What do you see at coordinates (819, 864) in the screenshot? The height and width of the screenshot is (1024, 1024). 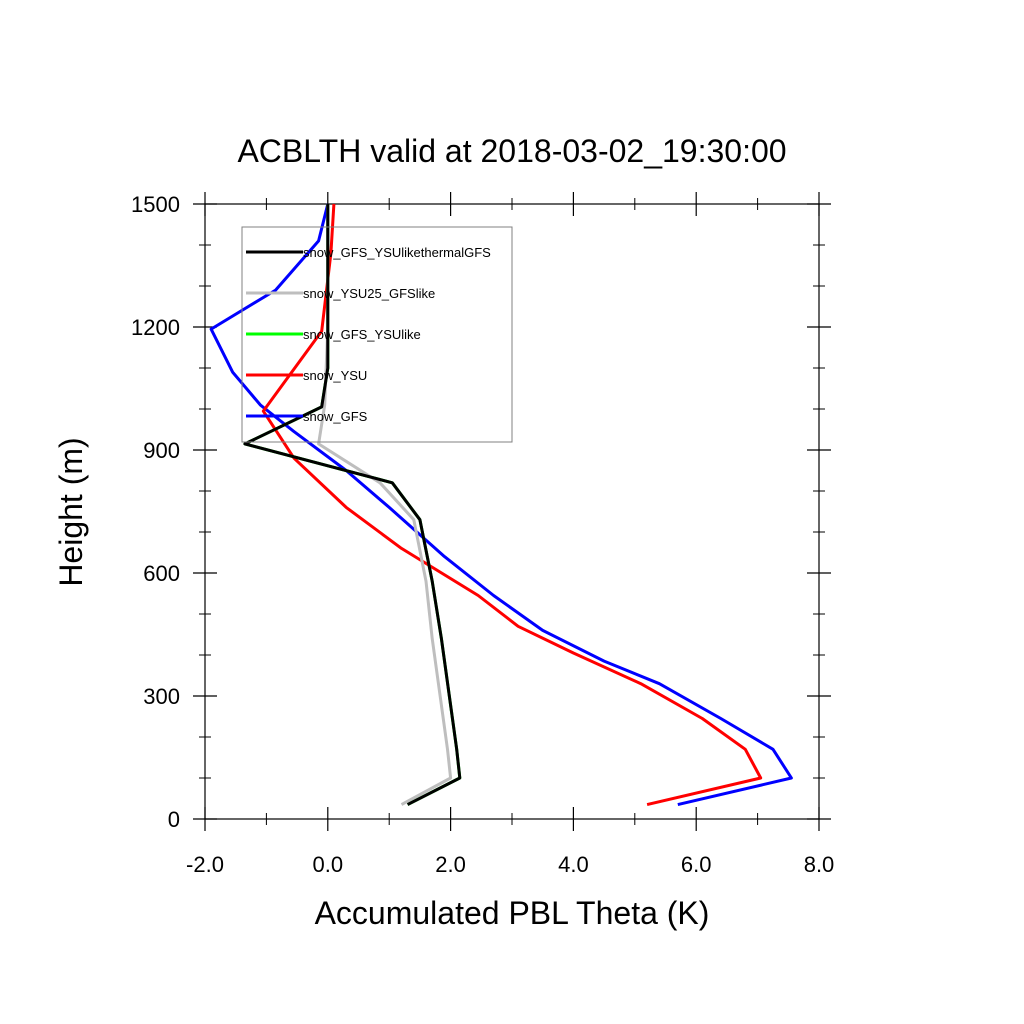 I see `x-tick-label: 8.0` at bounding box center [819, 864].